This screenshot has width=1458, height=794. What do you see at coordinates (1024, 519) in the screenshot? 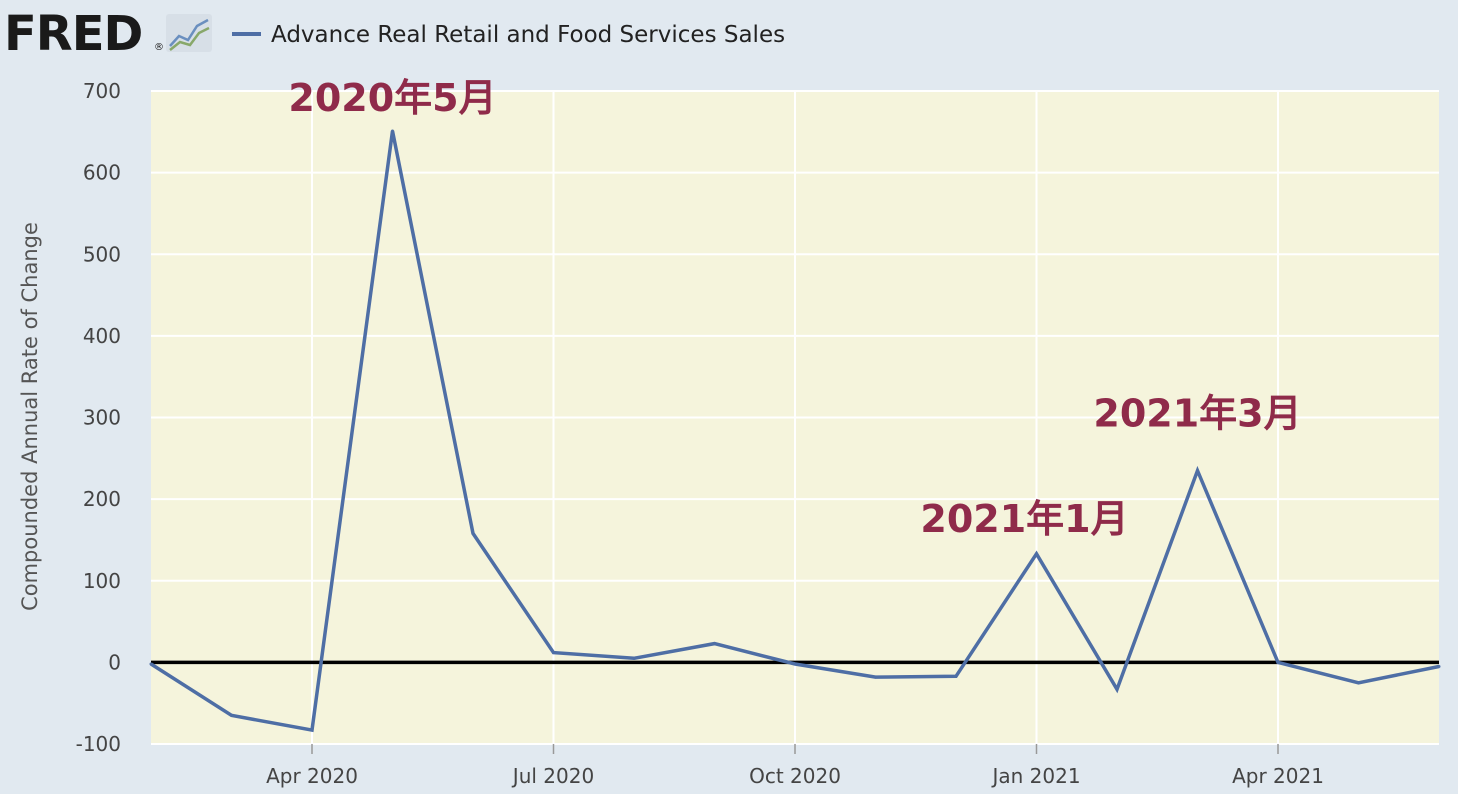
I see `annotation-label: 2021年1月` at bounding box center [1024, 519].